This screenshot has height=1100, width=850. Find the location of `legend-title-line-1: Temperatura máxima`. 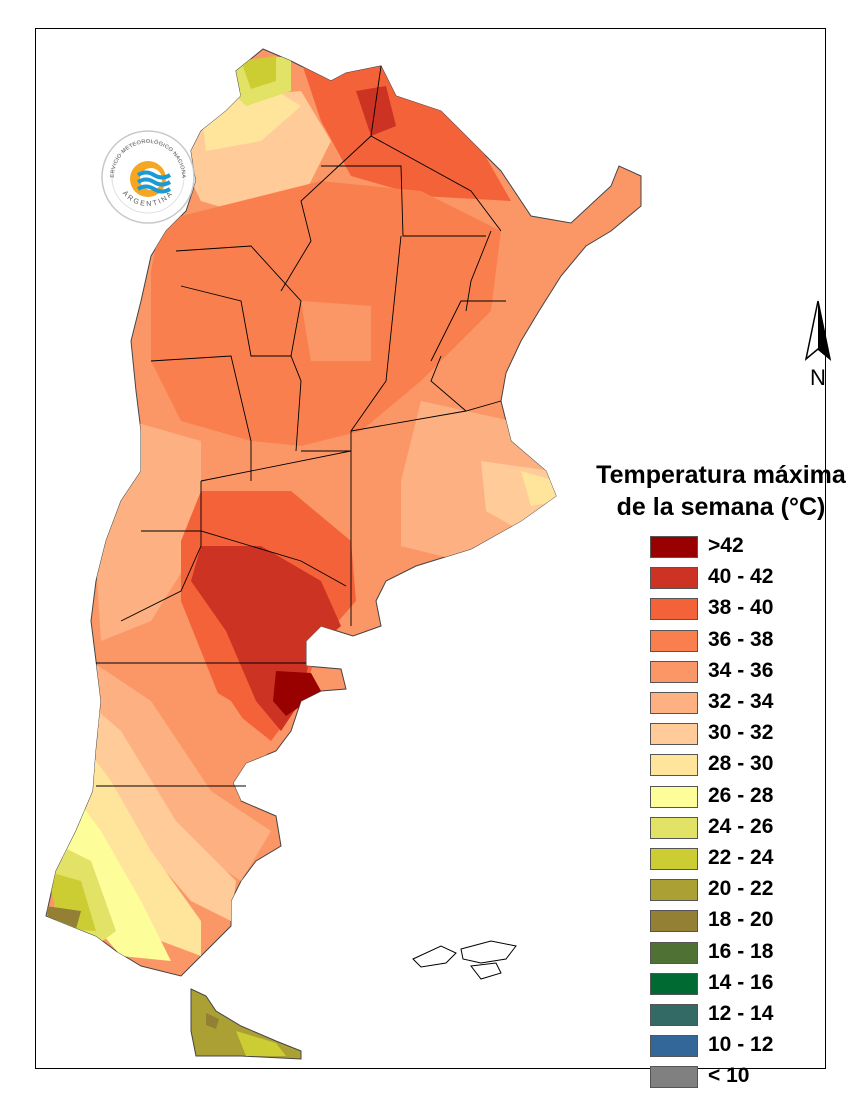

legend-title-line-1: Temperatura máxima is located at coordinates (721, 475).